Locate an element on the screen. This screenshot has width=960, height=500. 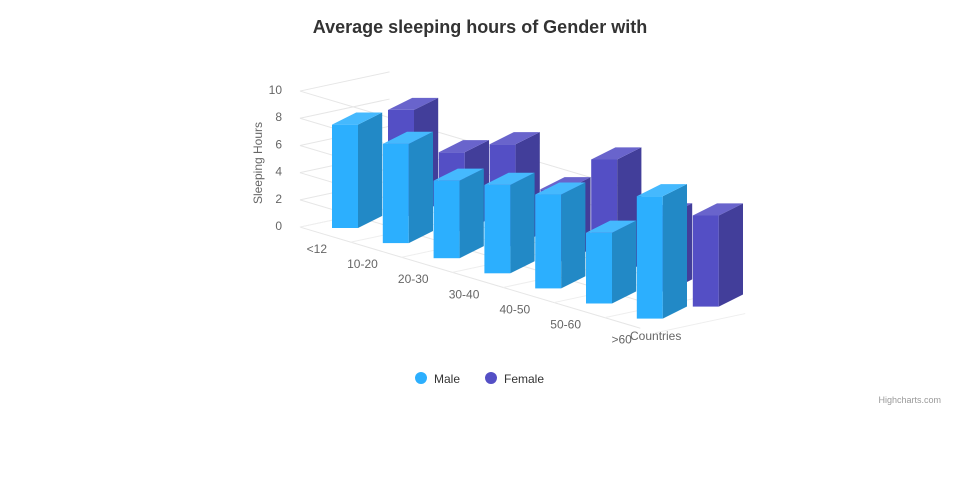
y-tick-label: 0 is located at coordinates (278, 226).